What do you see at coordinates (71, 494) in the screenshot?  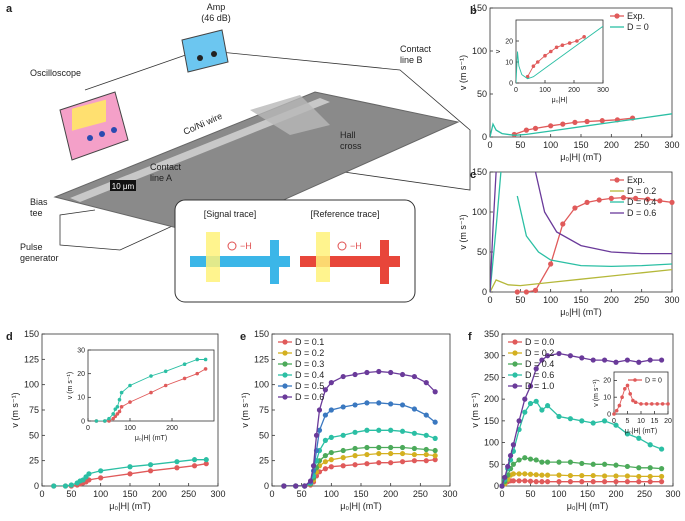 I see `x-tick-label: 50` at bounding box center [71, 494].